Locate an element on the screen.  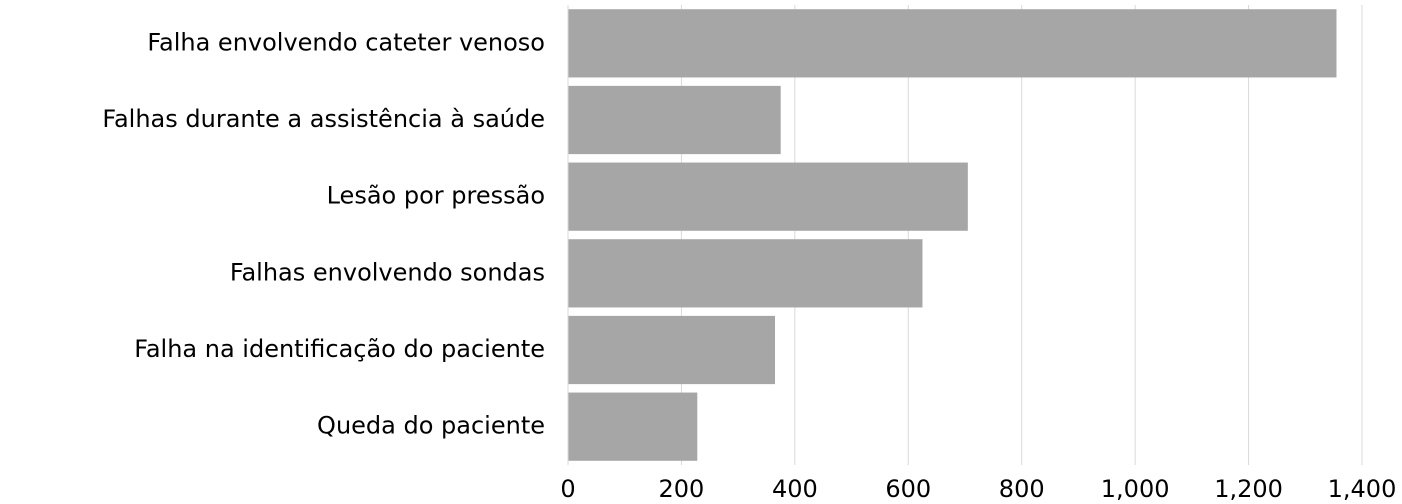
x-tick-label: 0 is located at coordinates (567, 489).